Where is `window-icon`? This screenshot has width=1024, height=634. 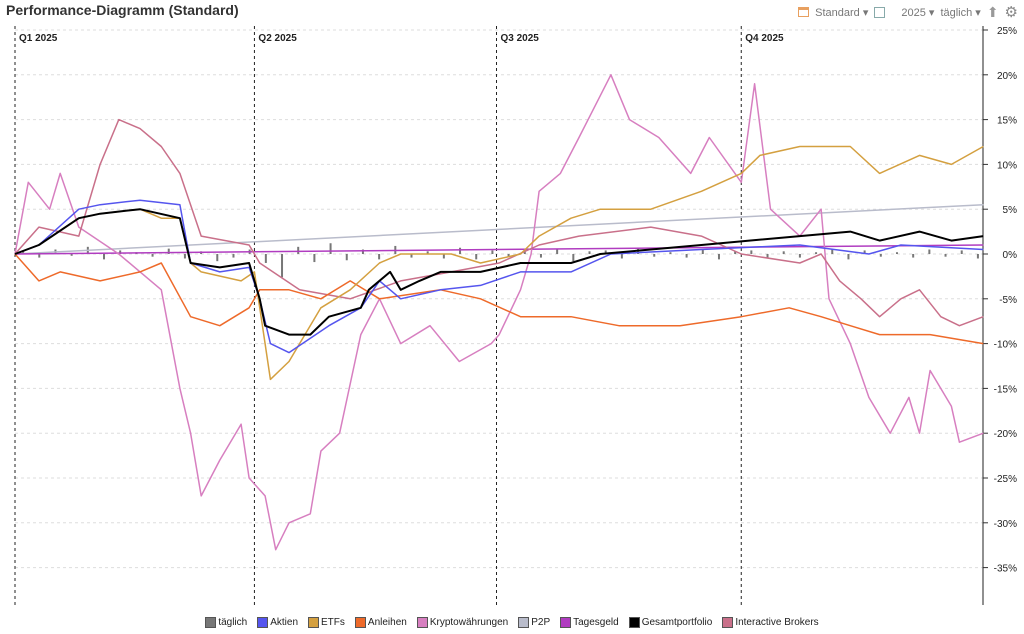 window-icon is located at coordinates (880, 12).